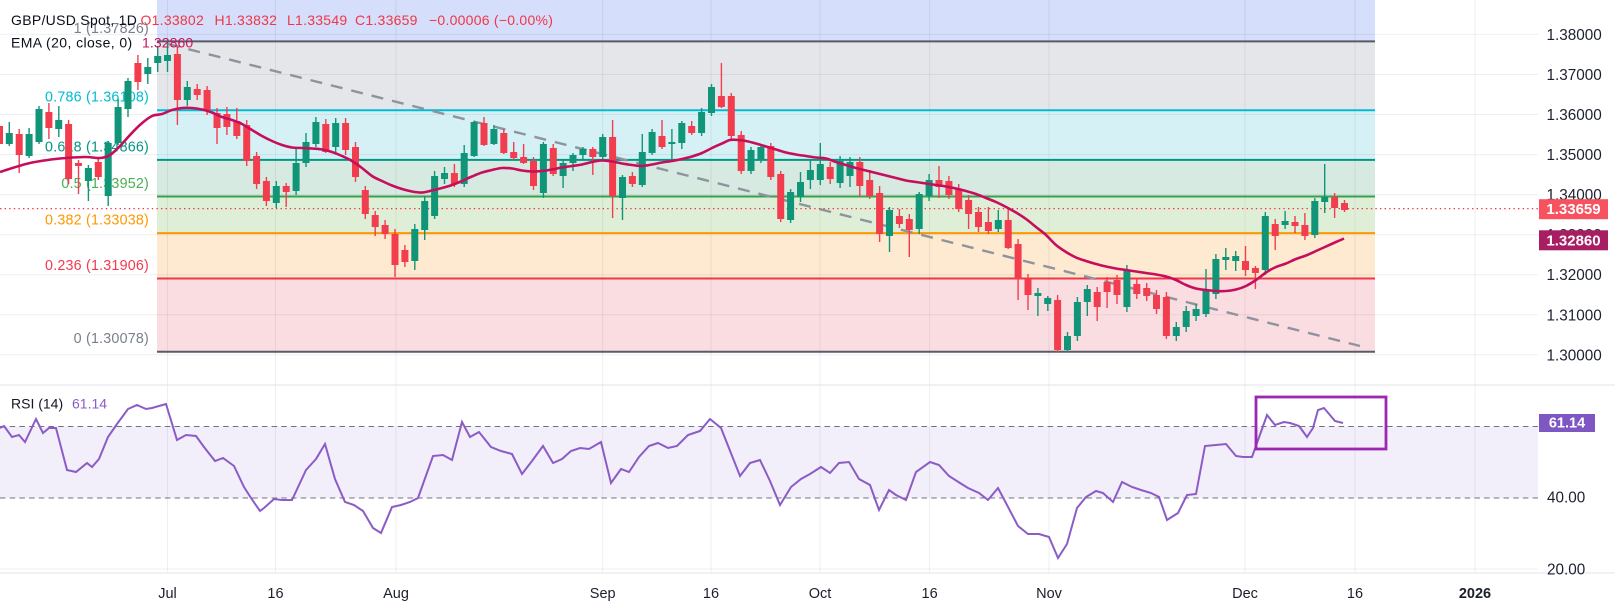 This screenshot has height=611, width=1615. I want to click on svg-text: L1.33549, so click(317, 20).